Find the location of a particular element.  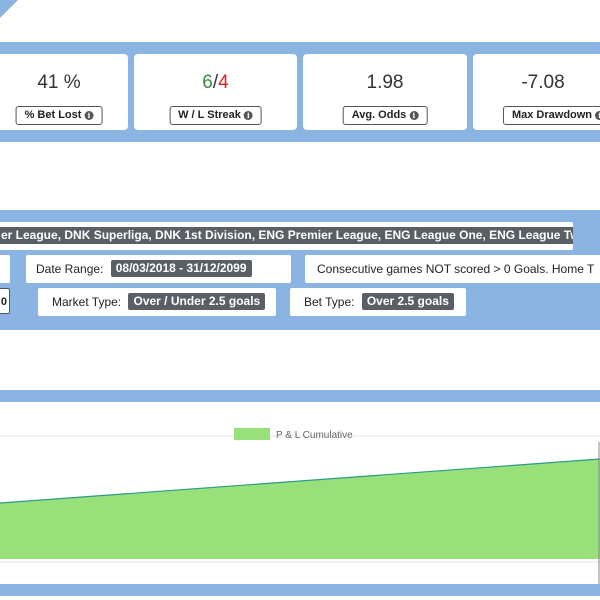

bet-type-tag: Over 2.5 goals is located at coordinates (407, 301).